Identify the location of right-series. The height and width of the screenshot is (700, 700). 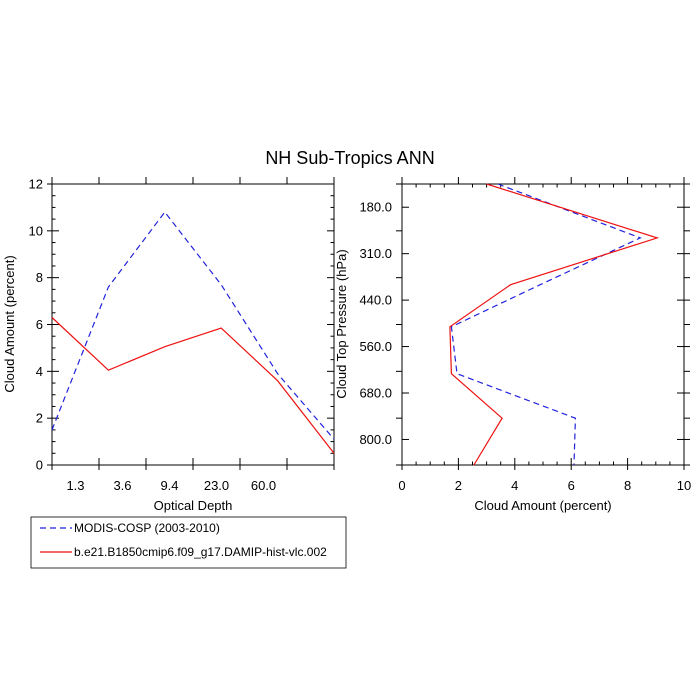
(554, 324).